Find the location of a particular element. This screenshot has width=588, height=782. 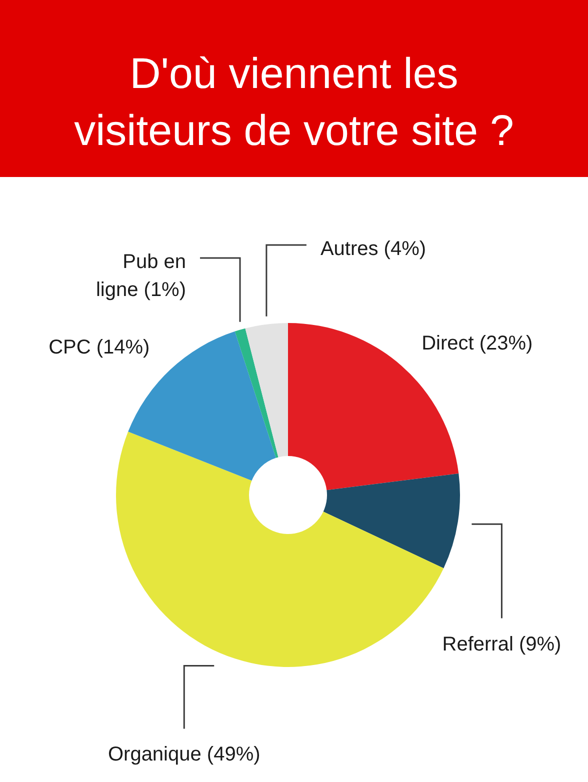

slice-label: Direct (23%) is located at coordinates (477, 343).